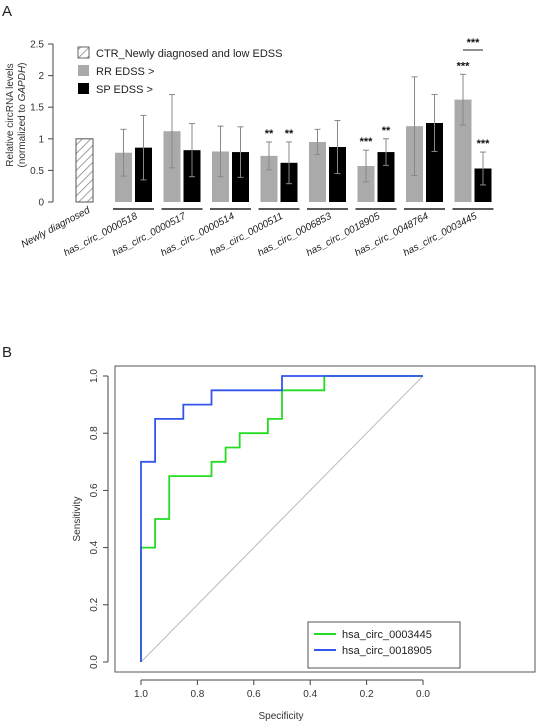 The width and height of the screenshot is (550, 727). I want to click on panel-b-x-label: Specificity, so click(280, 716).